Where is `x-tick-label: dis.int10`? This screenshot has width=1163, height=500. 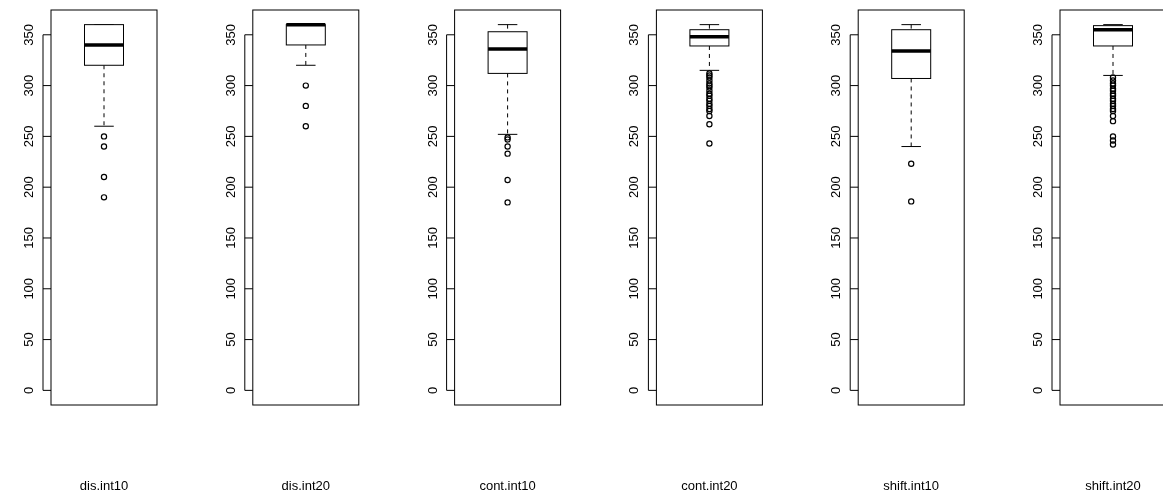
x-tick-label: dis.int10 is located at coordinates (104, 485).